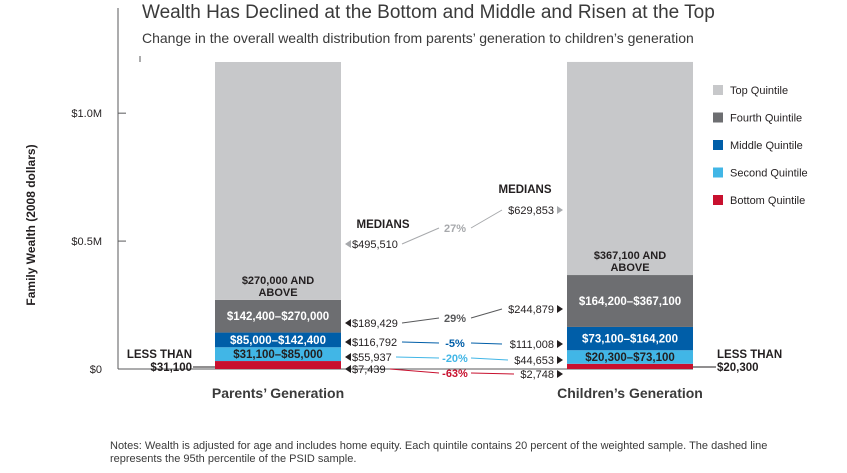 The height and width of the screenshot is (473, 847). What do you see at coordinates (96, 370) in the screenshot?
I see `y-tick-label: $0` at bounding box center [96, 370].